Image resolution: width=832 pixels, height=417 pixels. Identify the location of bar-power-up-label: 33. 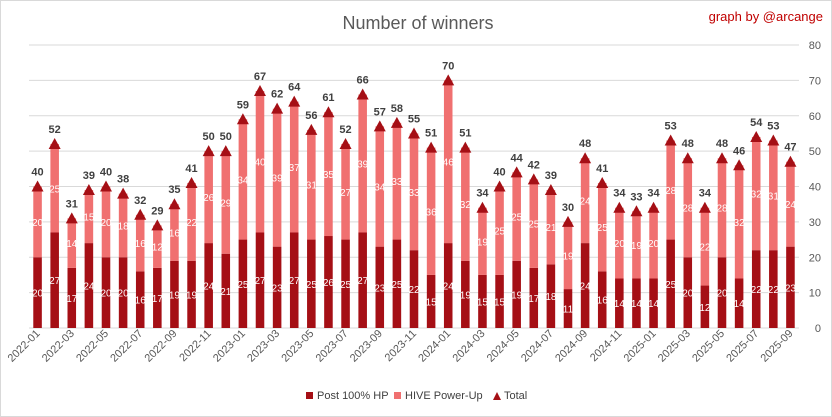
(414, 193).